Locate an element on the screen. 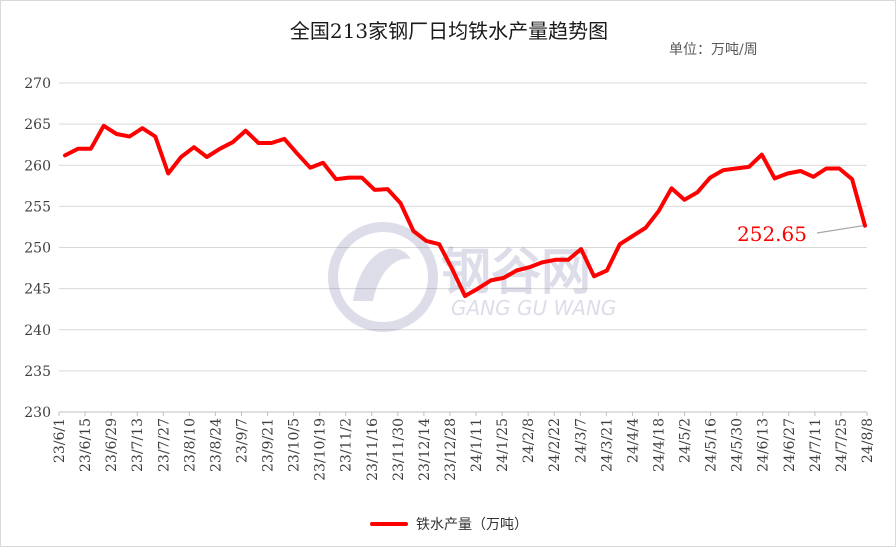 The height and width of the screenshot is (547, 896). annotation-leader-line is located at coordinates (840, 229).